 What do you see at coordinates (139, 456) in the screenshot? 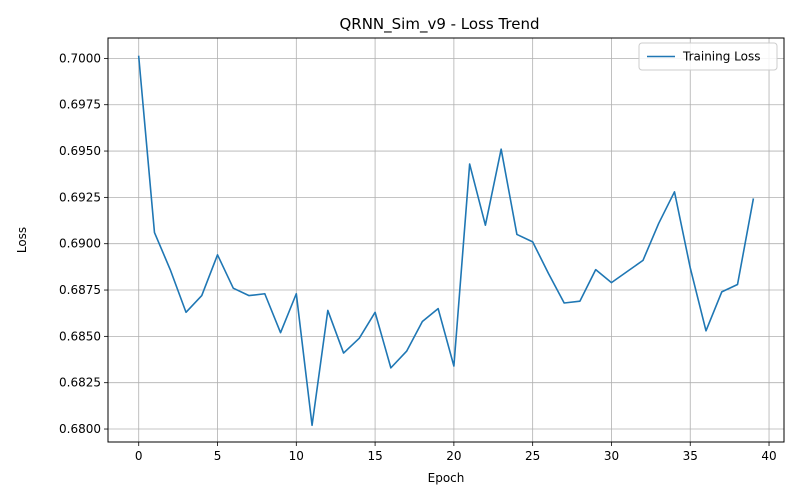
I see `x-tick-label: 0` at bounding box center [139, 456].